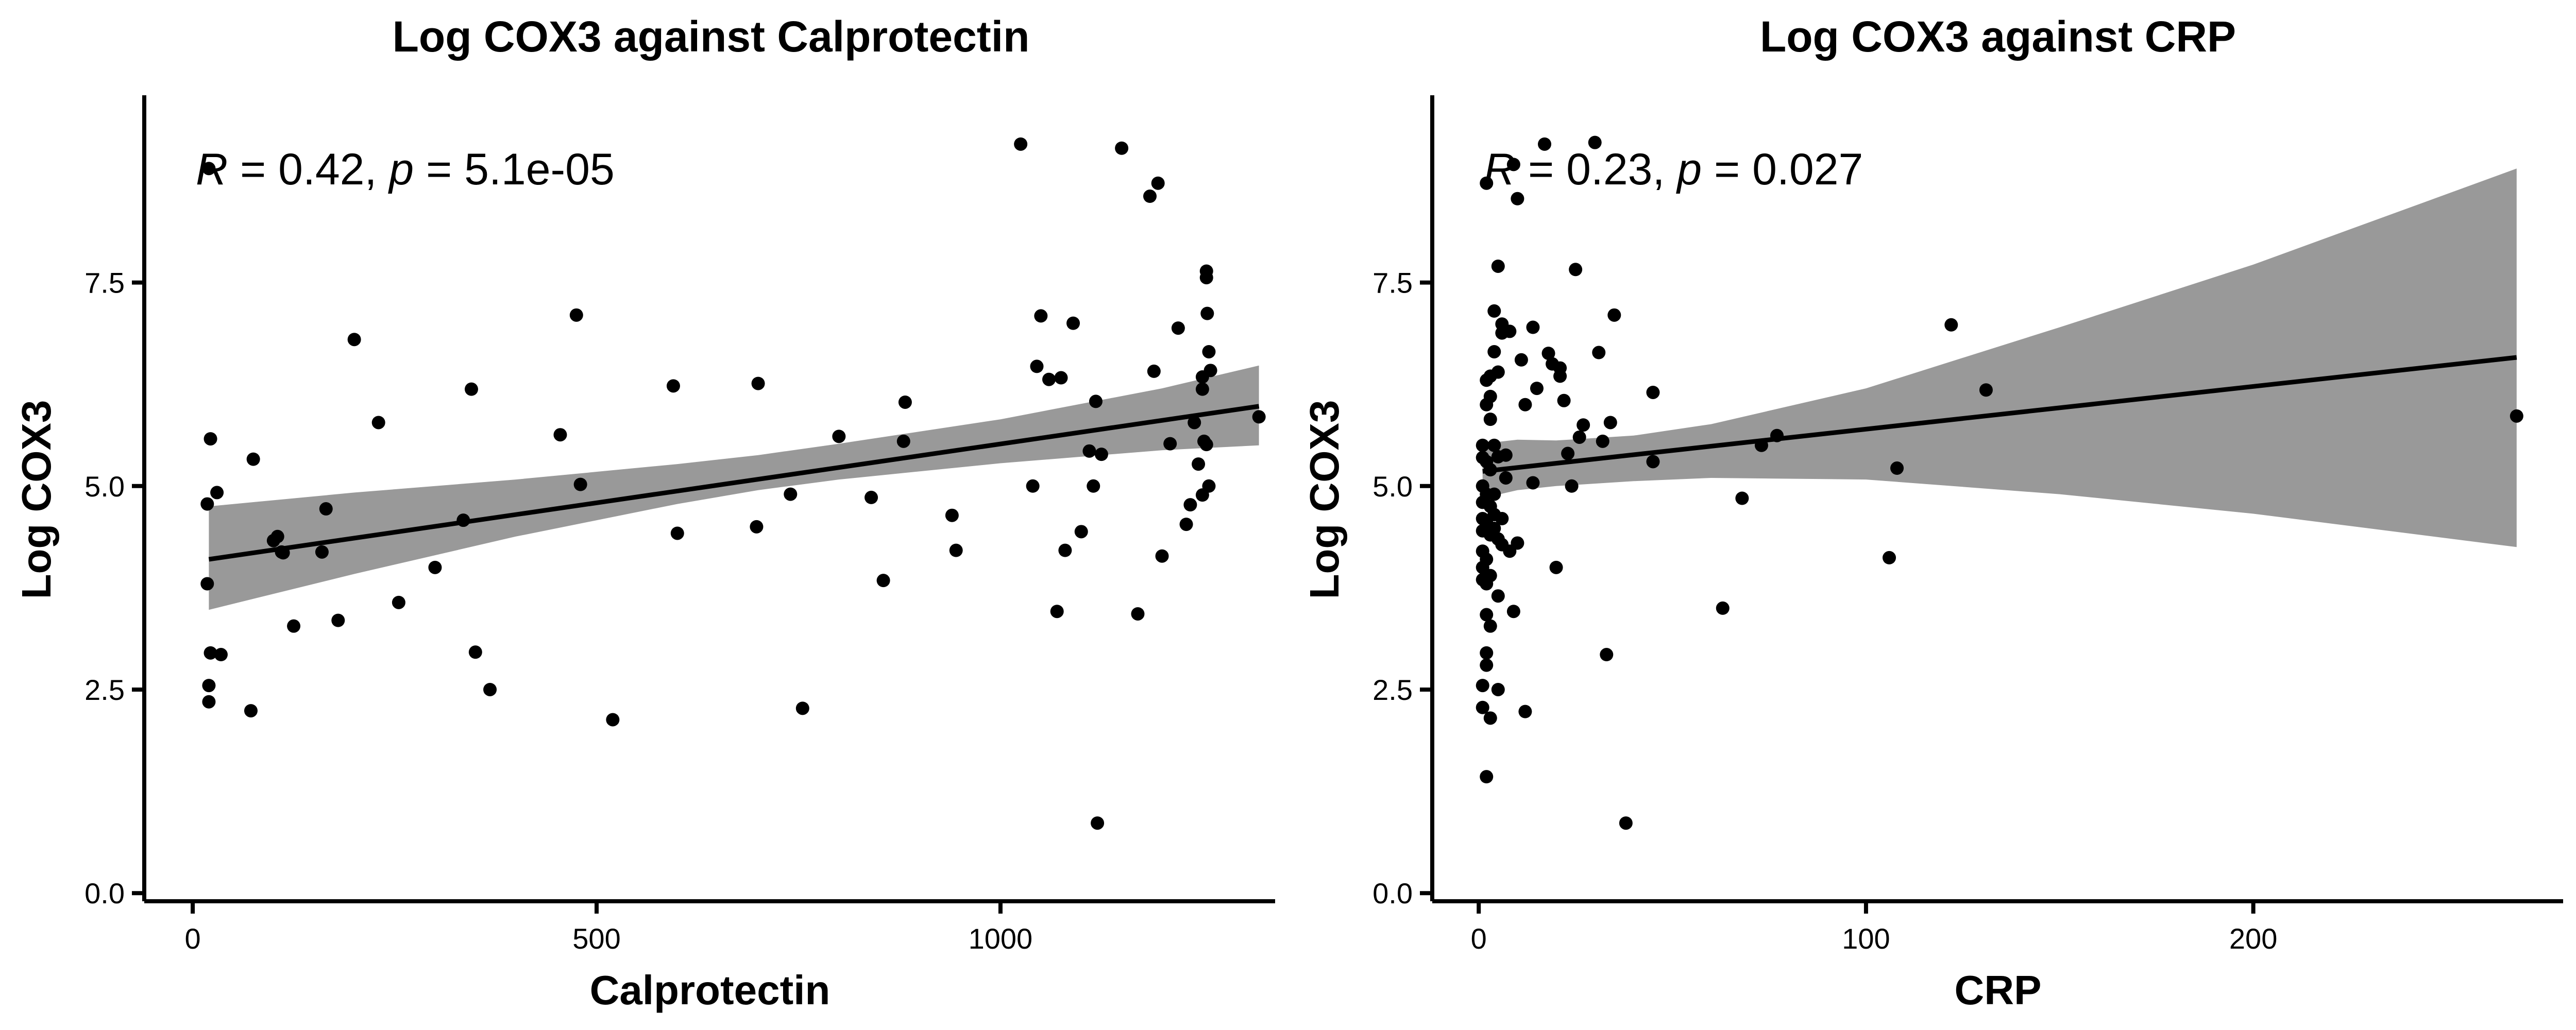 The height and width of the screenshot is (1030, 2576). What do you see at coordinates (1596, 169) in the screenshot?
I see `r-value: = 0.23,` at bounding box center [1596, 169].